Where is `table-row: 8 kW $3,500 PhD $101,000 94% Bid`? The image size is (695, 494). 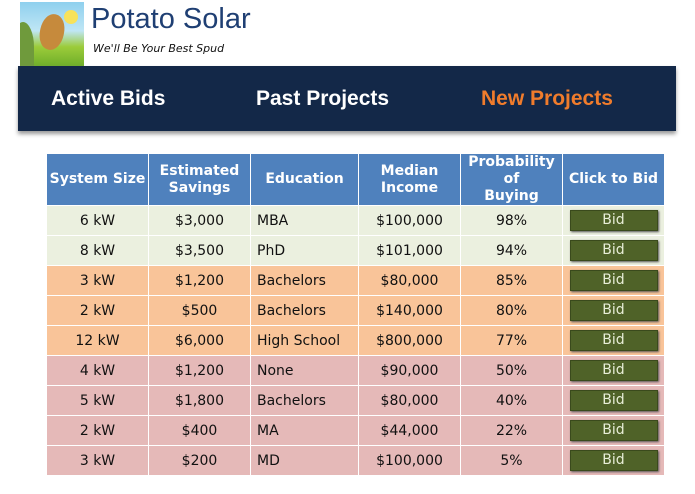
table-row: 8 kW $3,500 PhD $101,000 94% Bid is located at coordinates (355, 250).